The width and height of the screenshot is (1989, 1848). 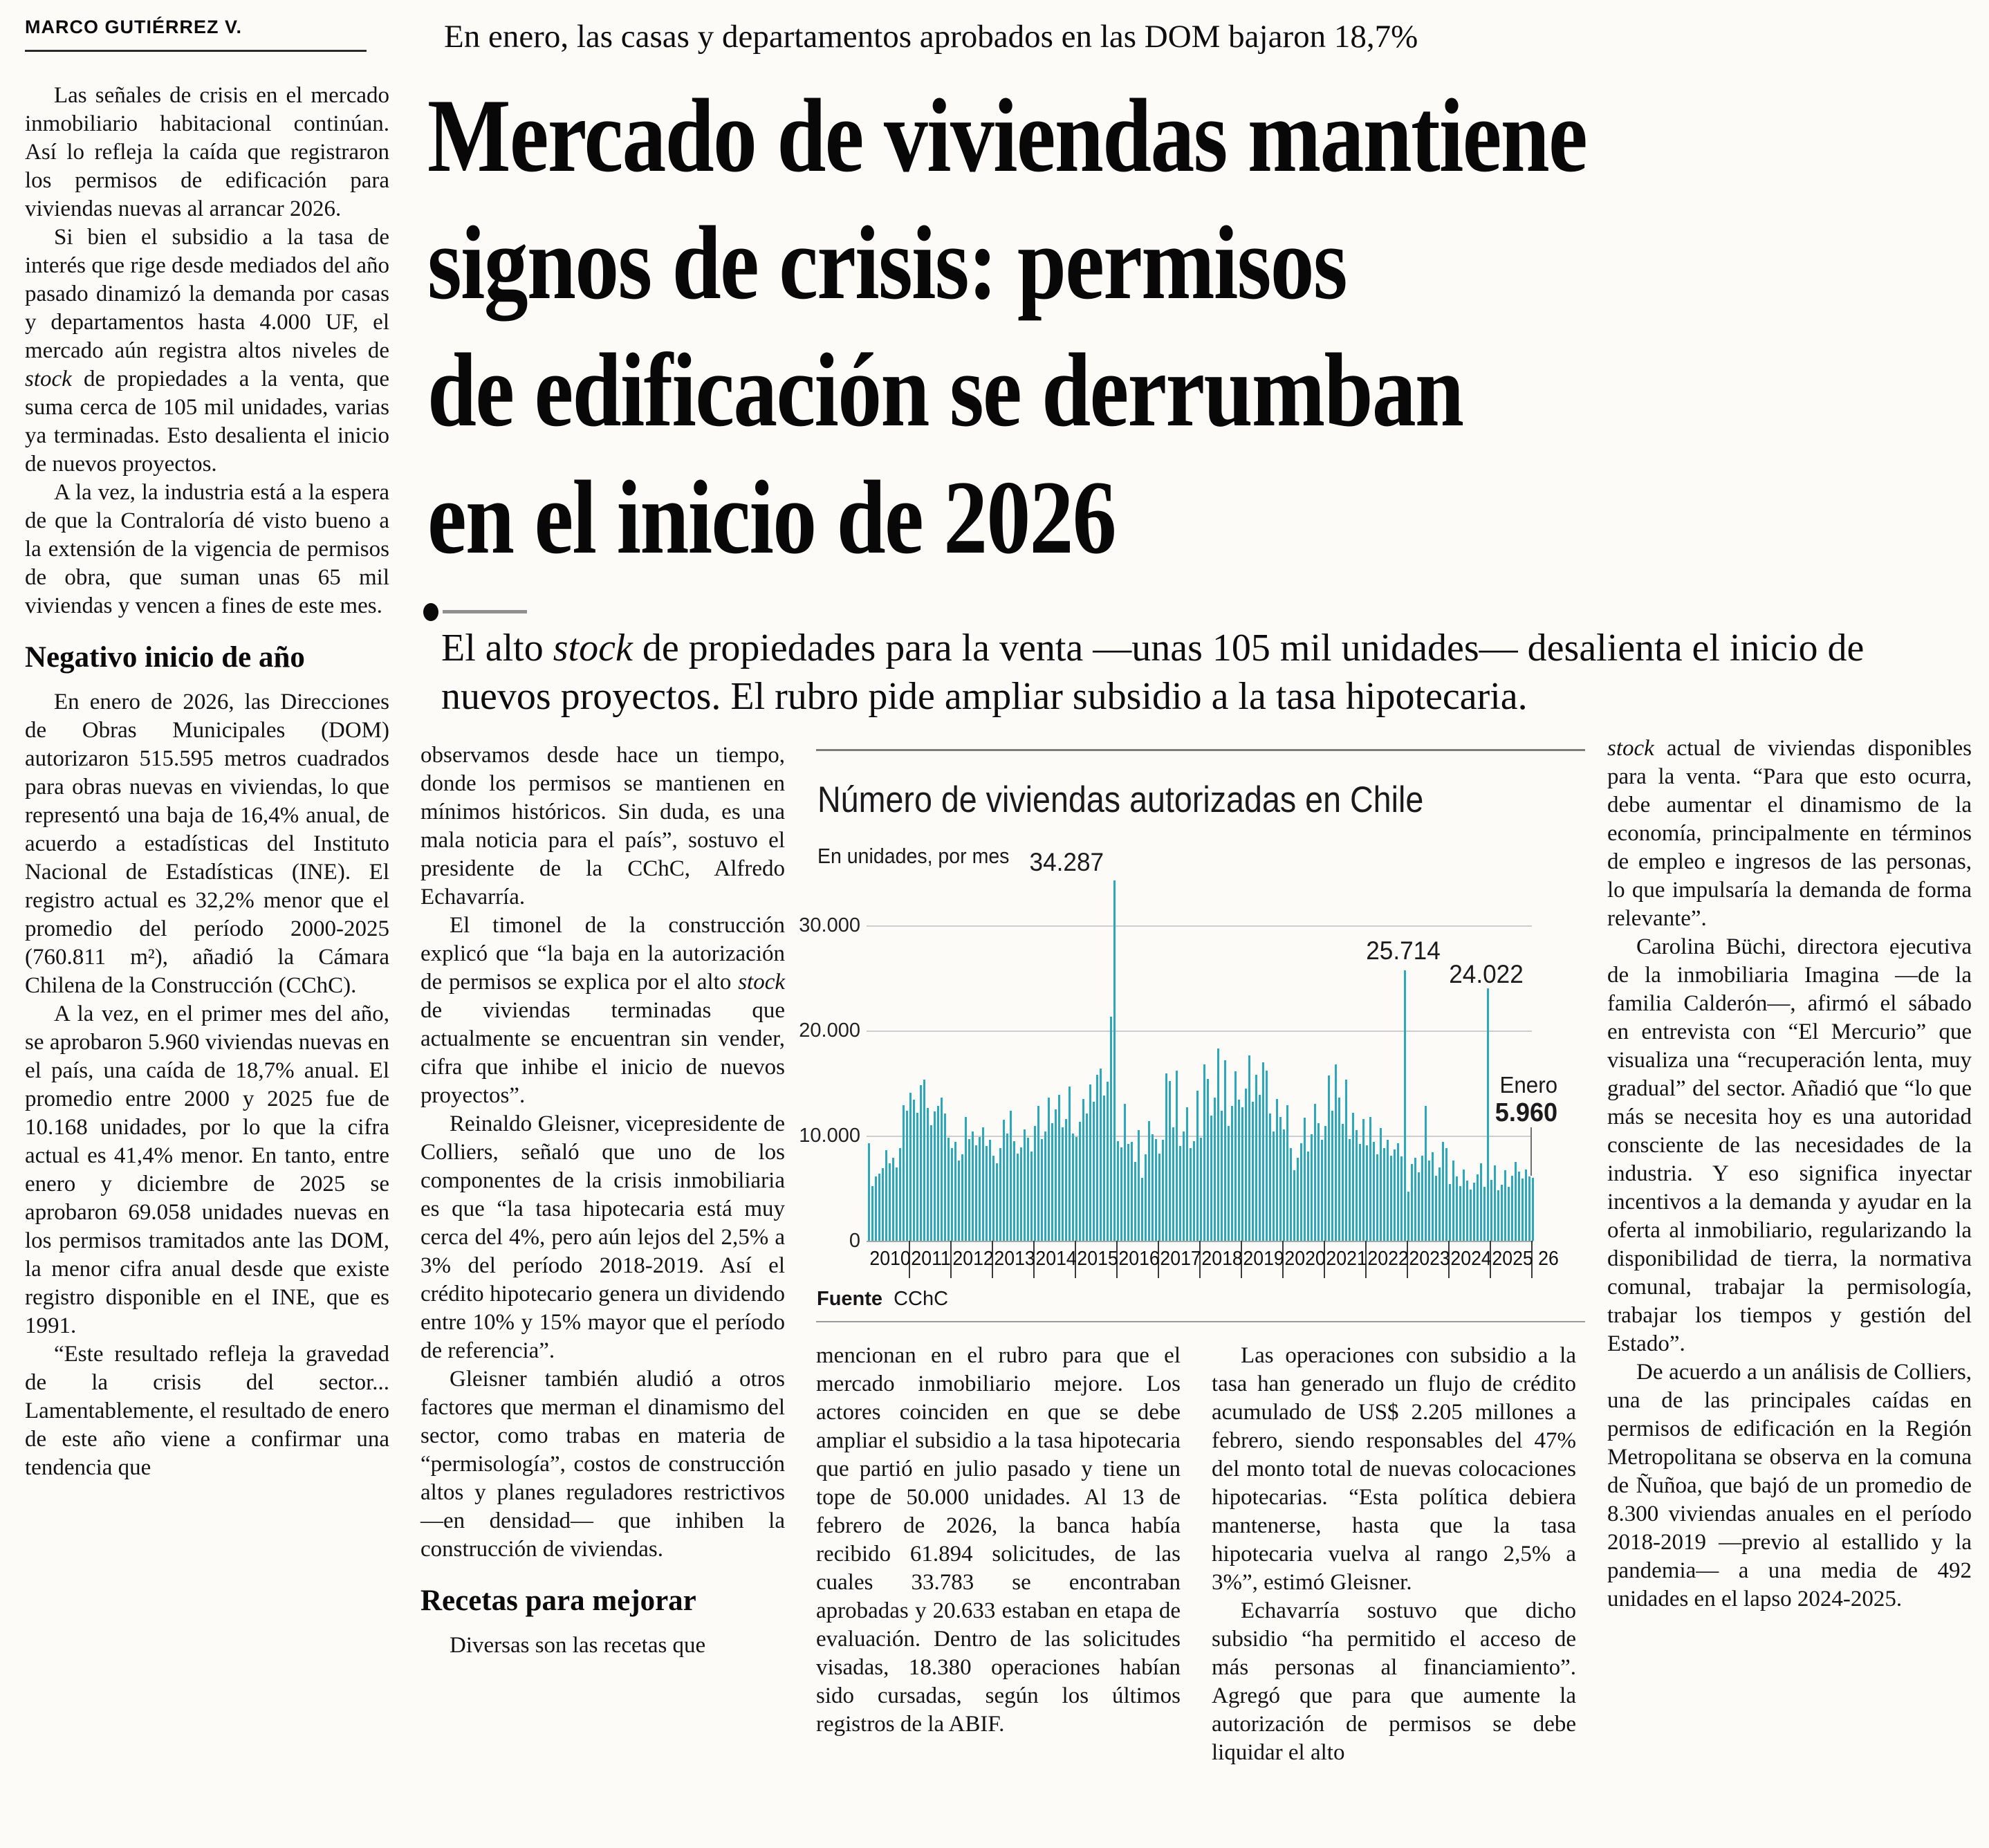 What do you see at coordinates (888, 263) in the screenshot?
I see `headline-line: signos de crisis: permisos` at bounding box center [888, 263].